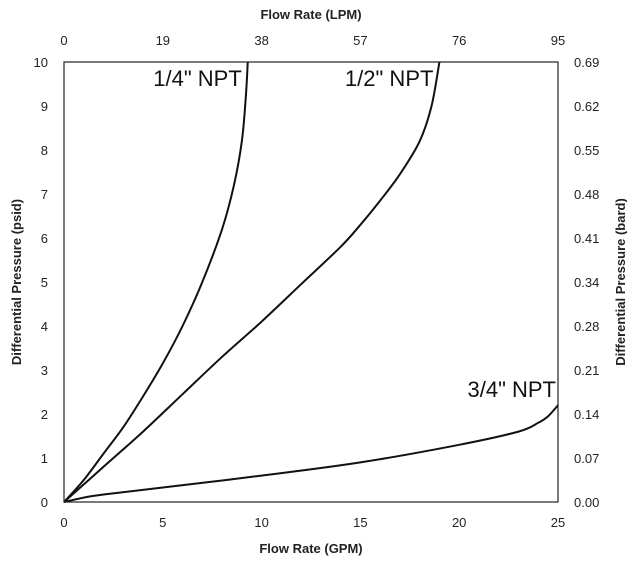 The width and height of the screenshot is (627, 562). Describe the element at coordinates (44, 370) in the screenshot. I see `y-tick-label: 3` at that location.